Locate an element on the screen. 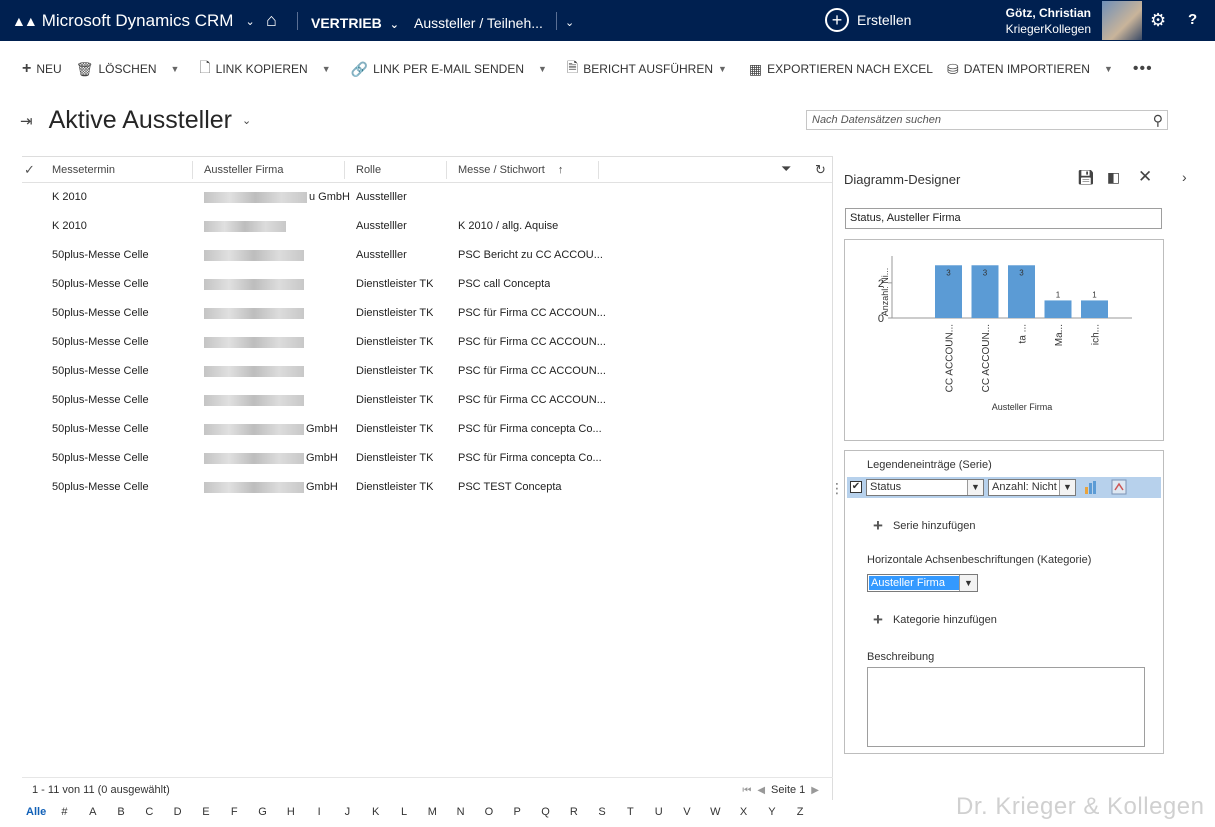  alpha-filter-s: S is located at coordinates (602, 812).